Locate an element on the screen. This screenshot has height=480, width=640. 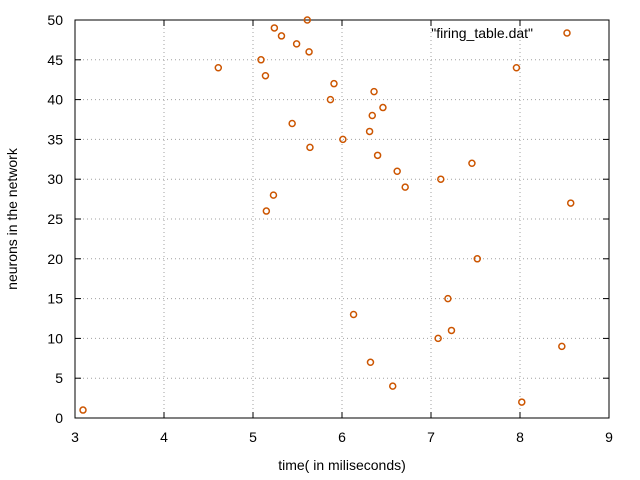
x-tick-label: 9 is located at coordinates (609, 437).